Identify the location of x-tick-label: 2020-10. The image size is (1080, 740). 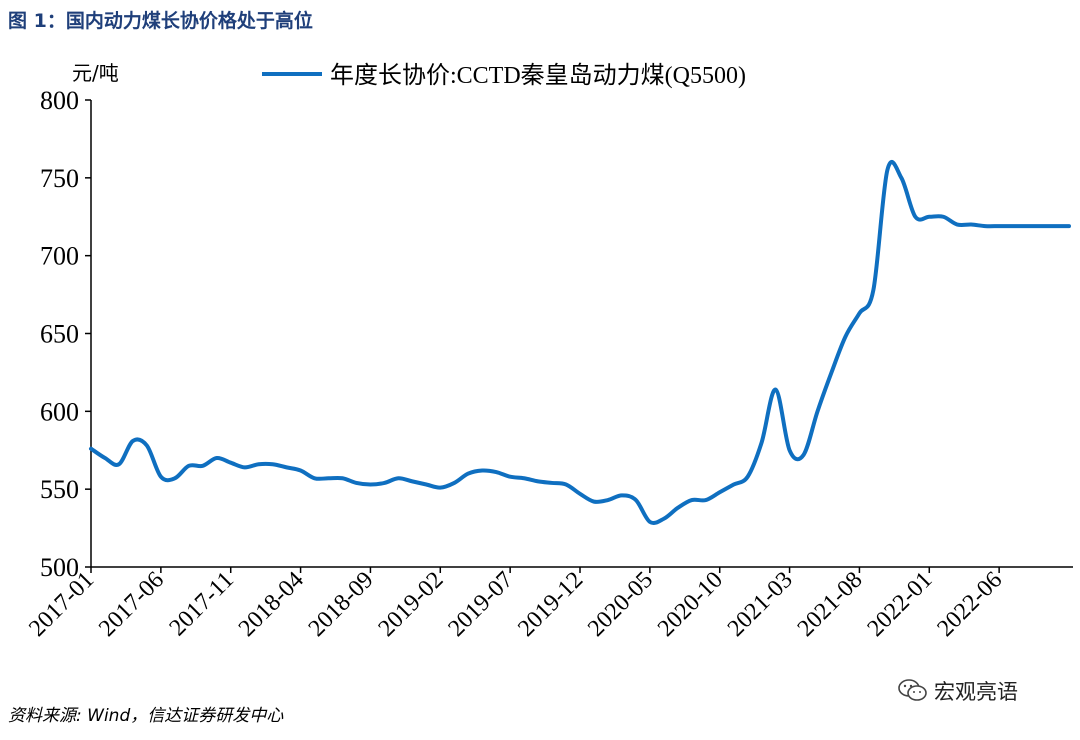
(690, 604).